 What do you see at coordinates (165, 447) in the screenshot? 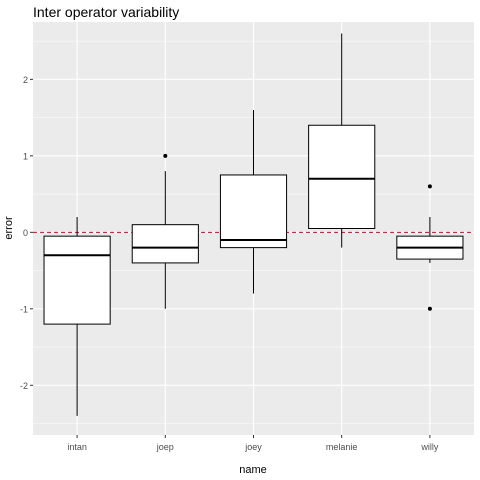
I see `x-tick-label: joep` at bounding box center [165, 447].